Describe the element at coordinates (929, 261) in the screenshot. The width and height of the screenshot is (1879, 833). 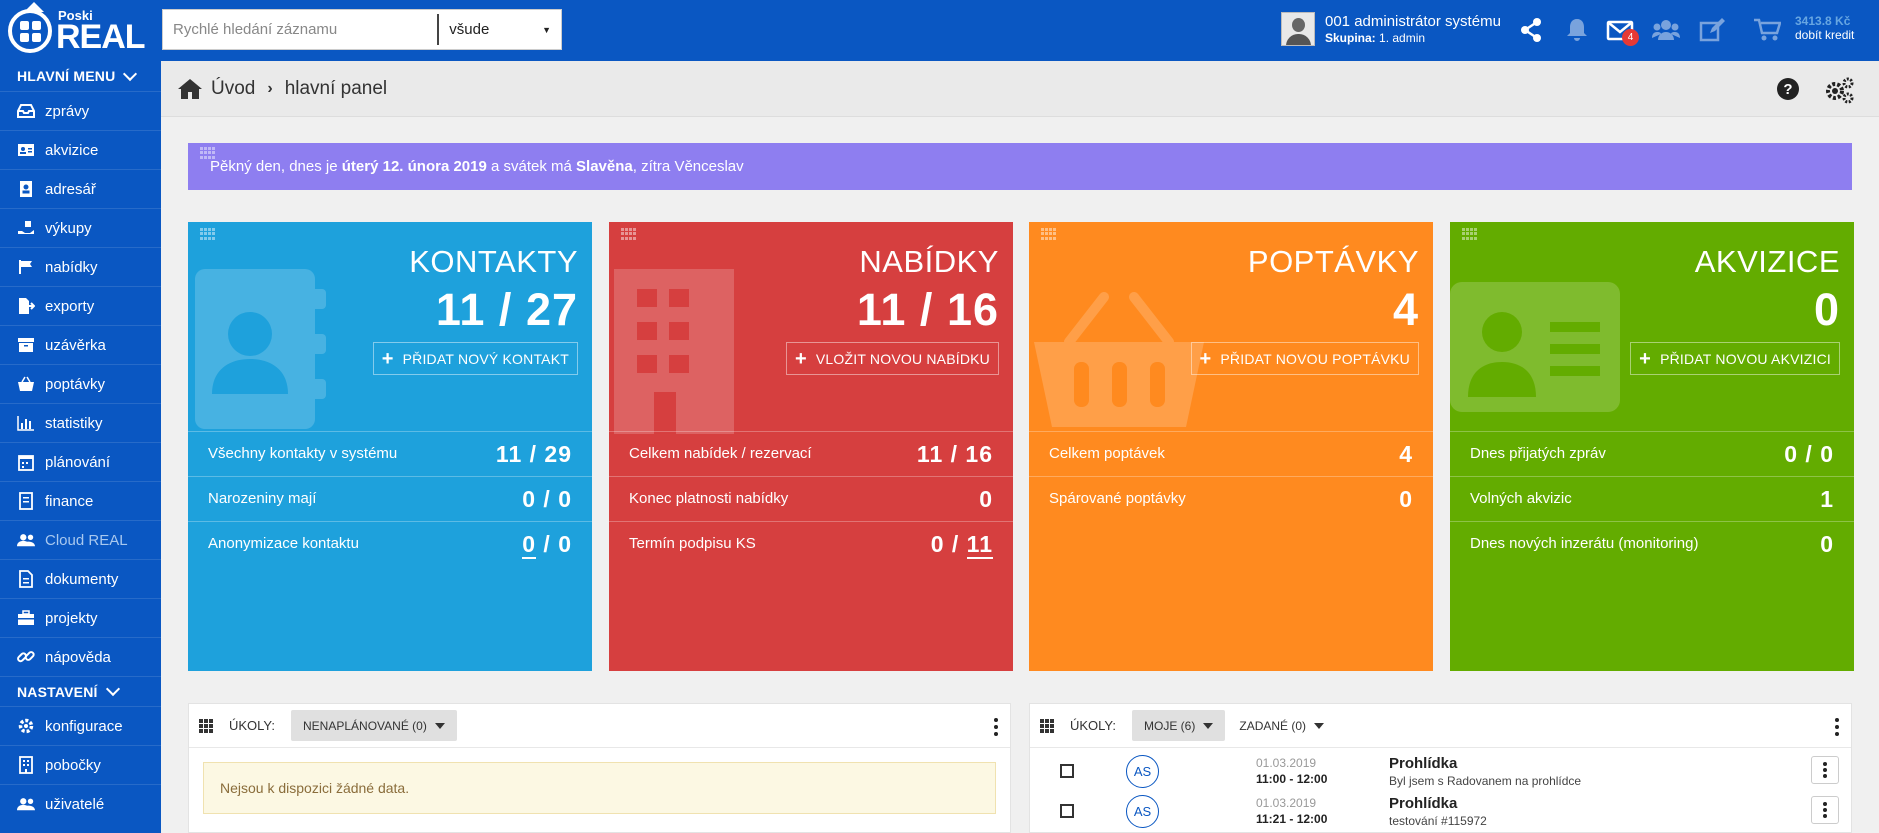
I see `card-title: NABÍDKY` at that location.